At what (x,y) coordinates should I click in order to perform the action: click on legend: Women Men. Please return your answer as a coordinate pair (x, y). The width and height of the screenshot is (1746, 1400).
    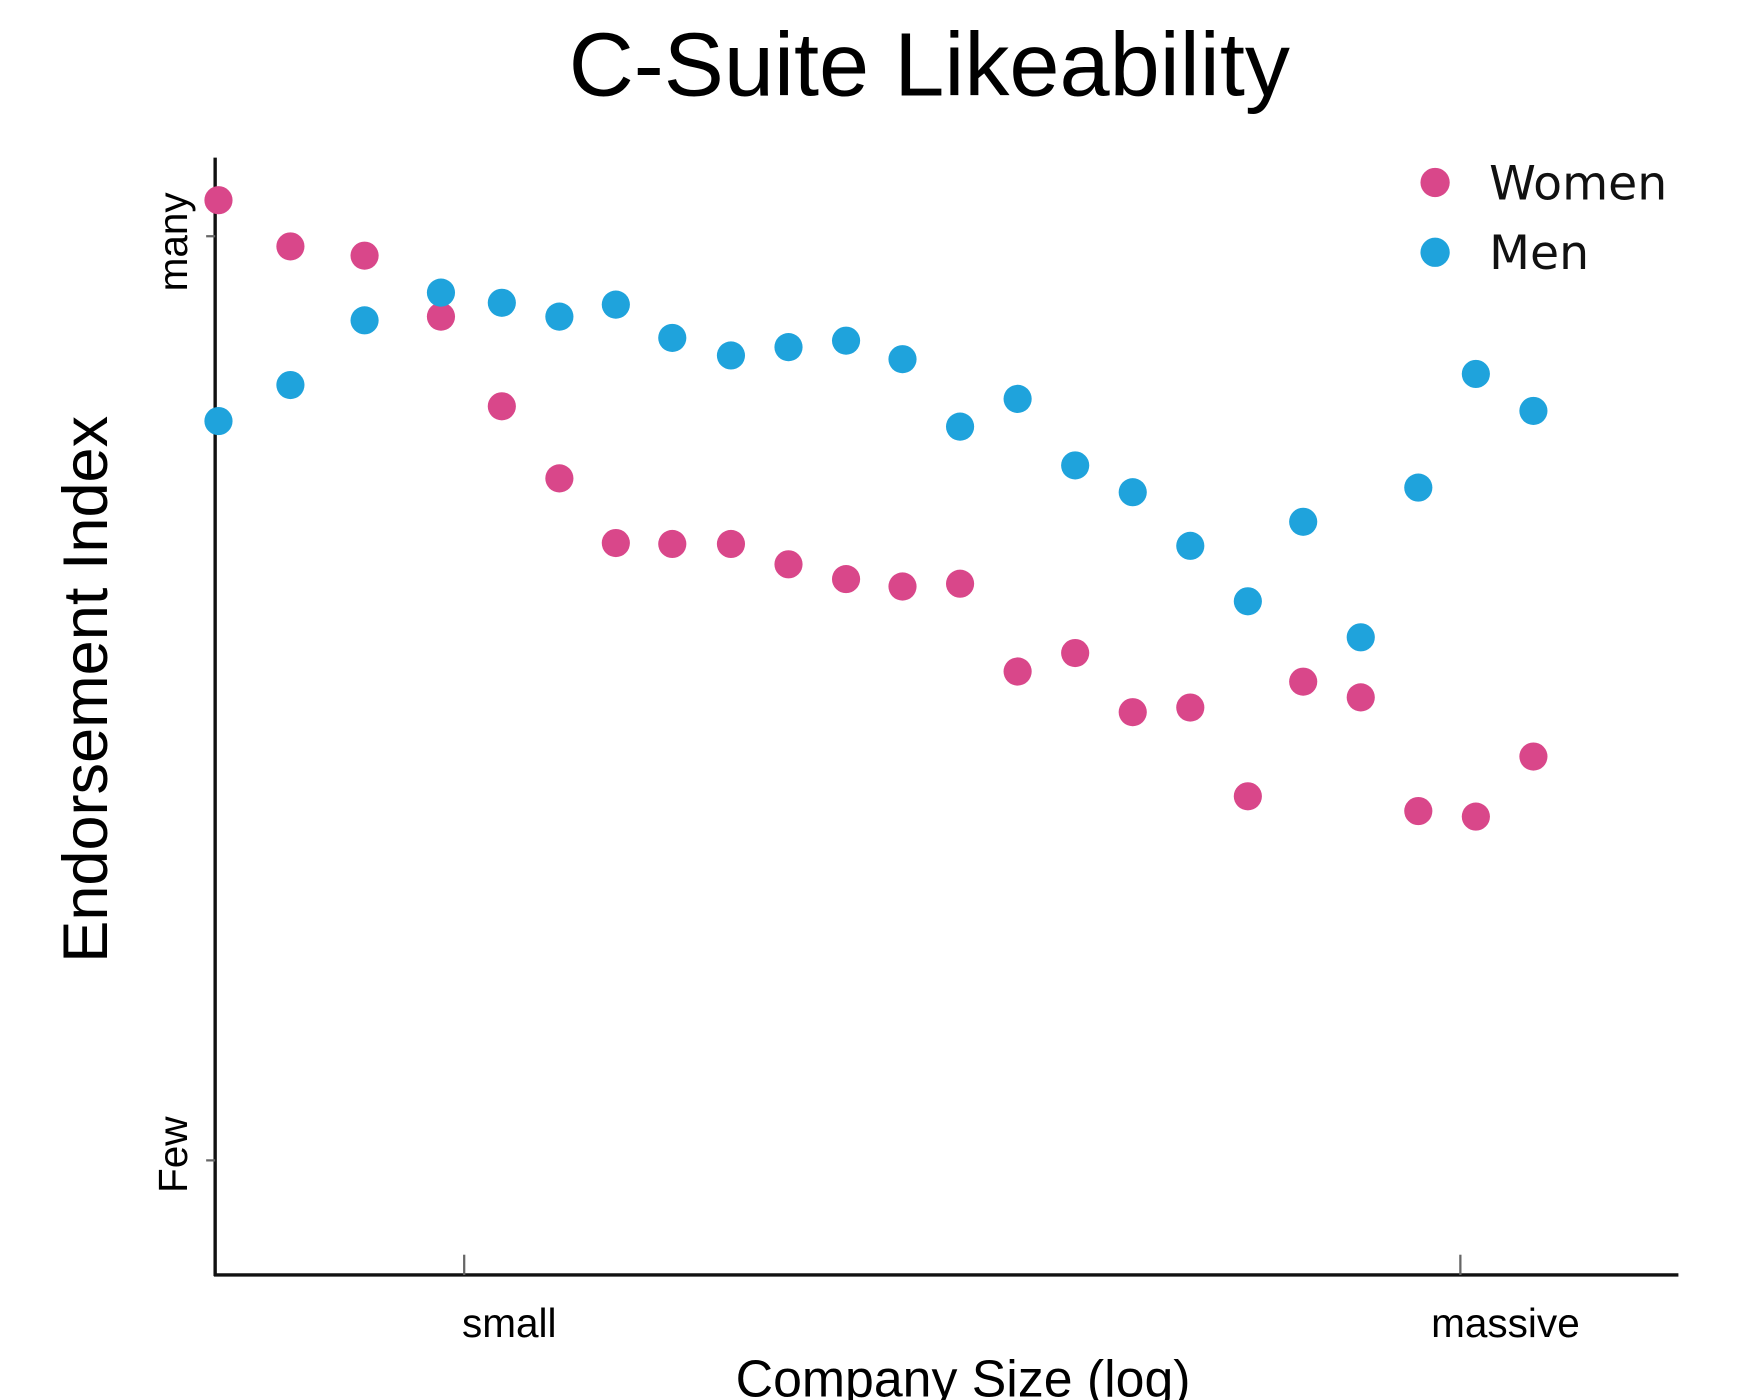
    Looking at the image, I should click on (1543, 218).